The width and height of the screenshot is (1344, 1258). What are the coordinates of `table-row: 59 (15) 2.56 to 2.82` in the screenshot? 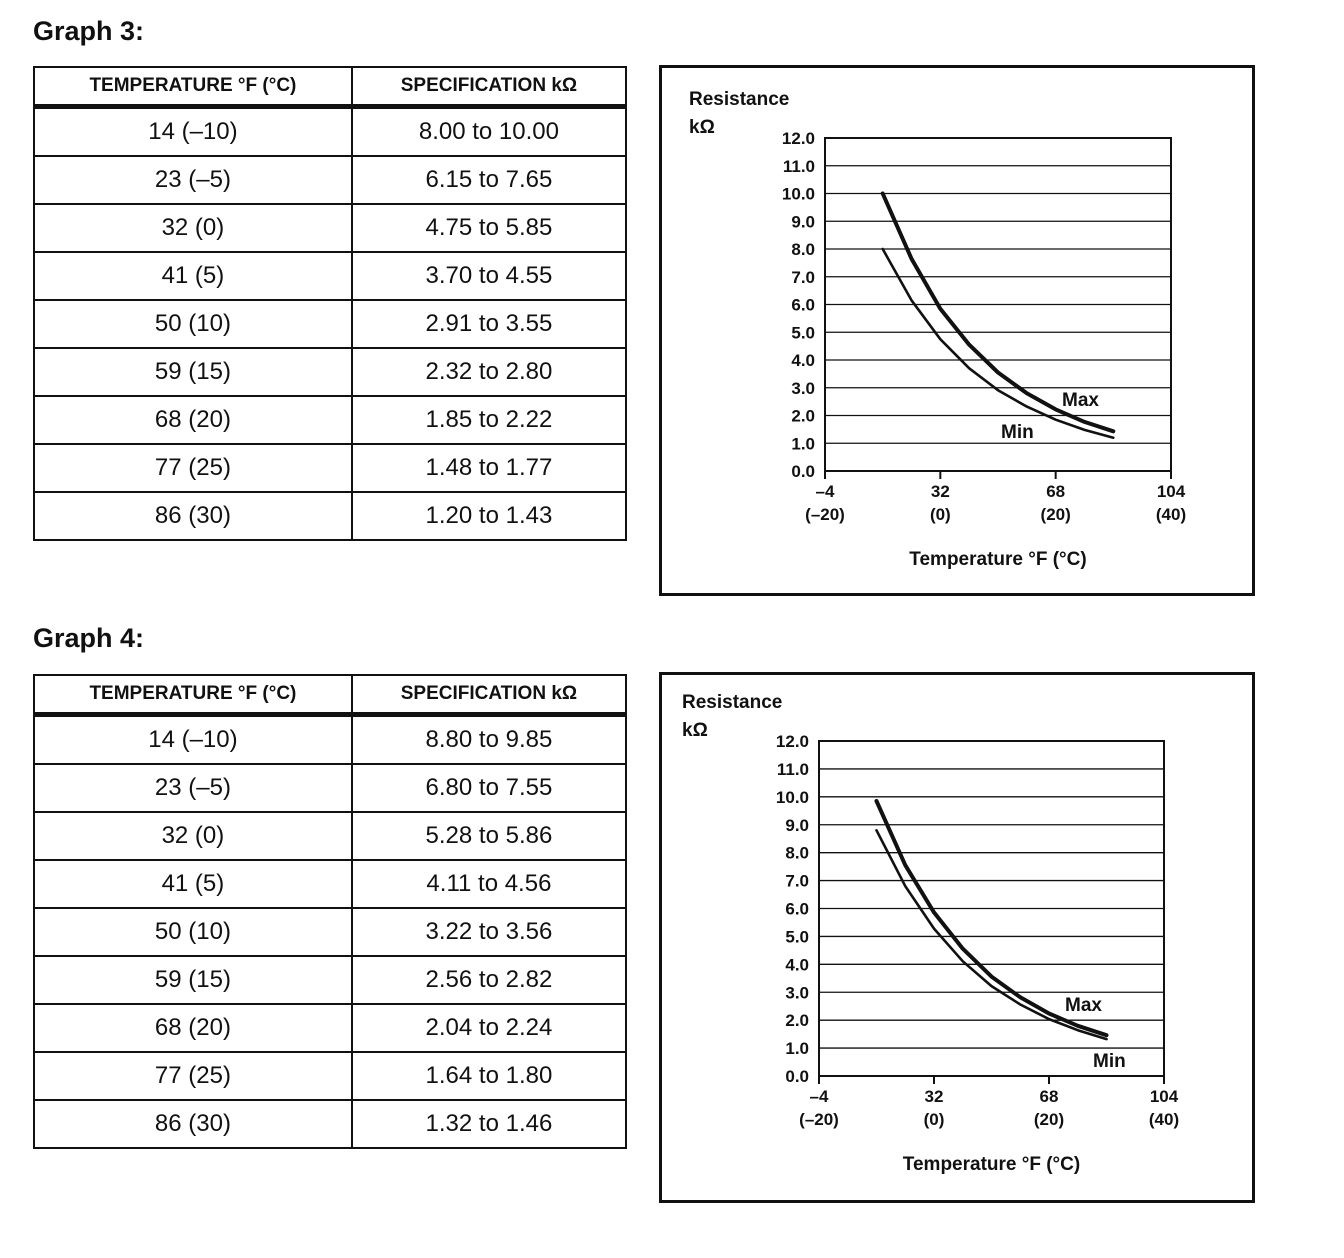 It's located at (330, 980).